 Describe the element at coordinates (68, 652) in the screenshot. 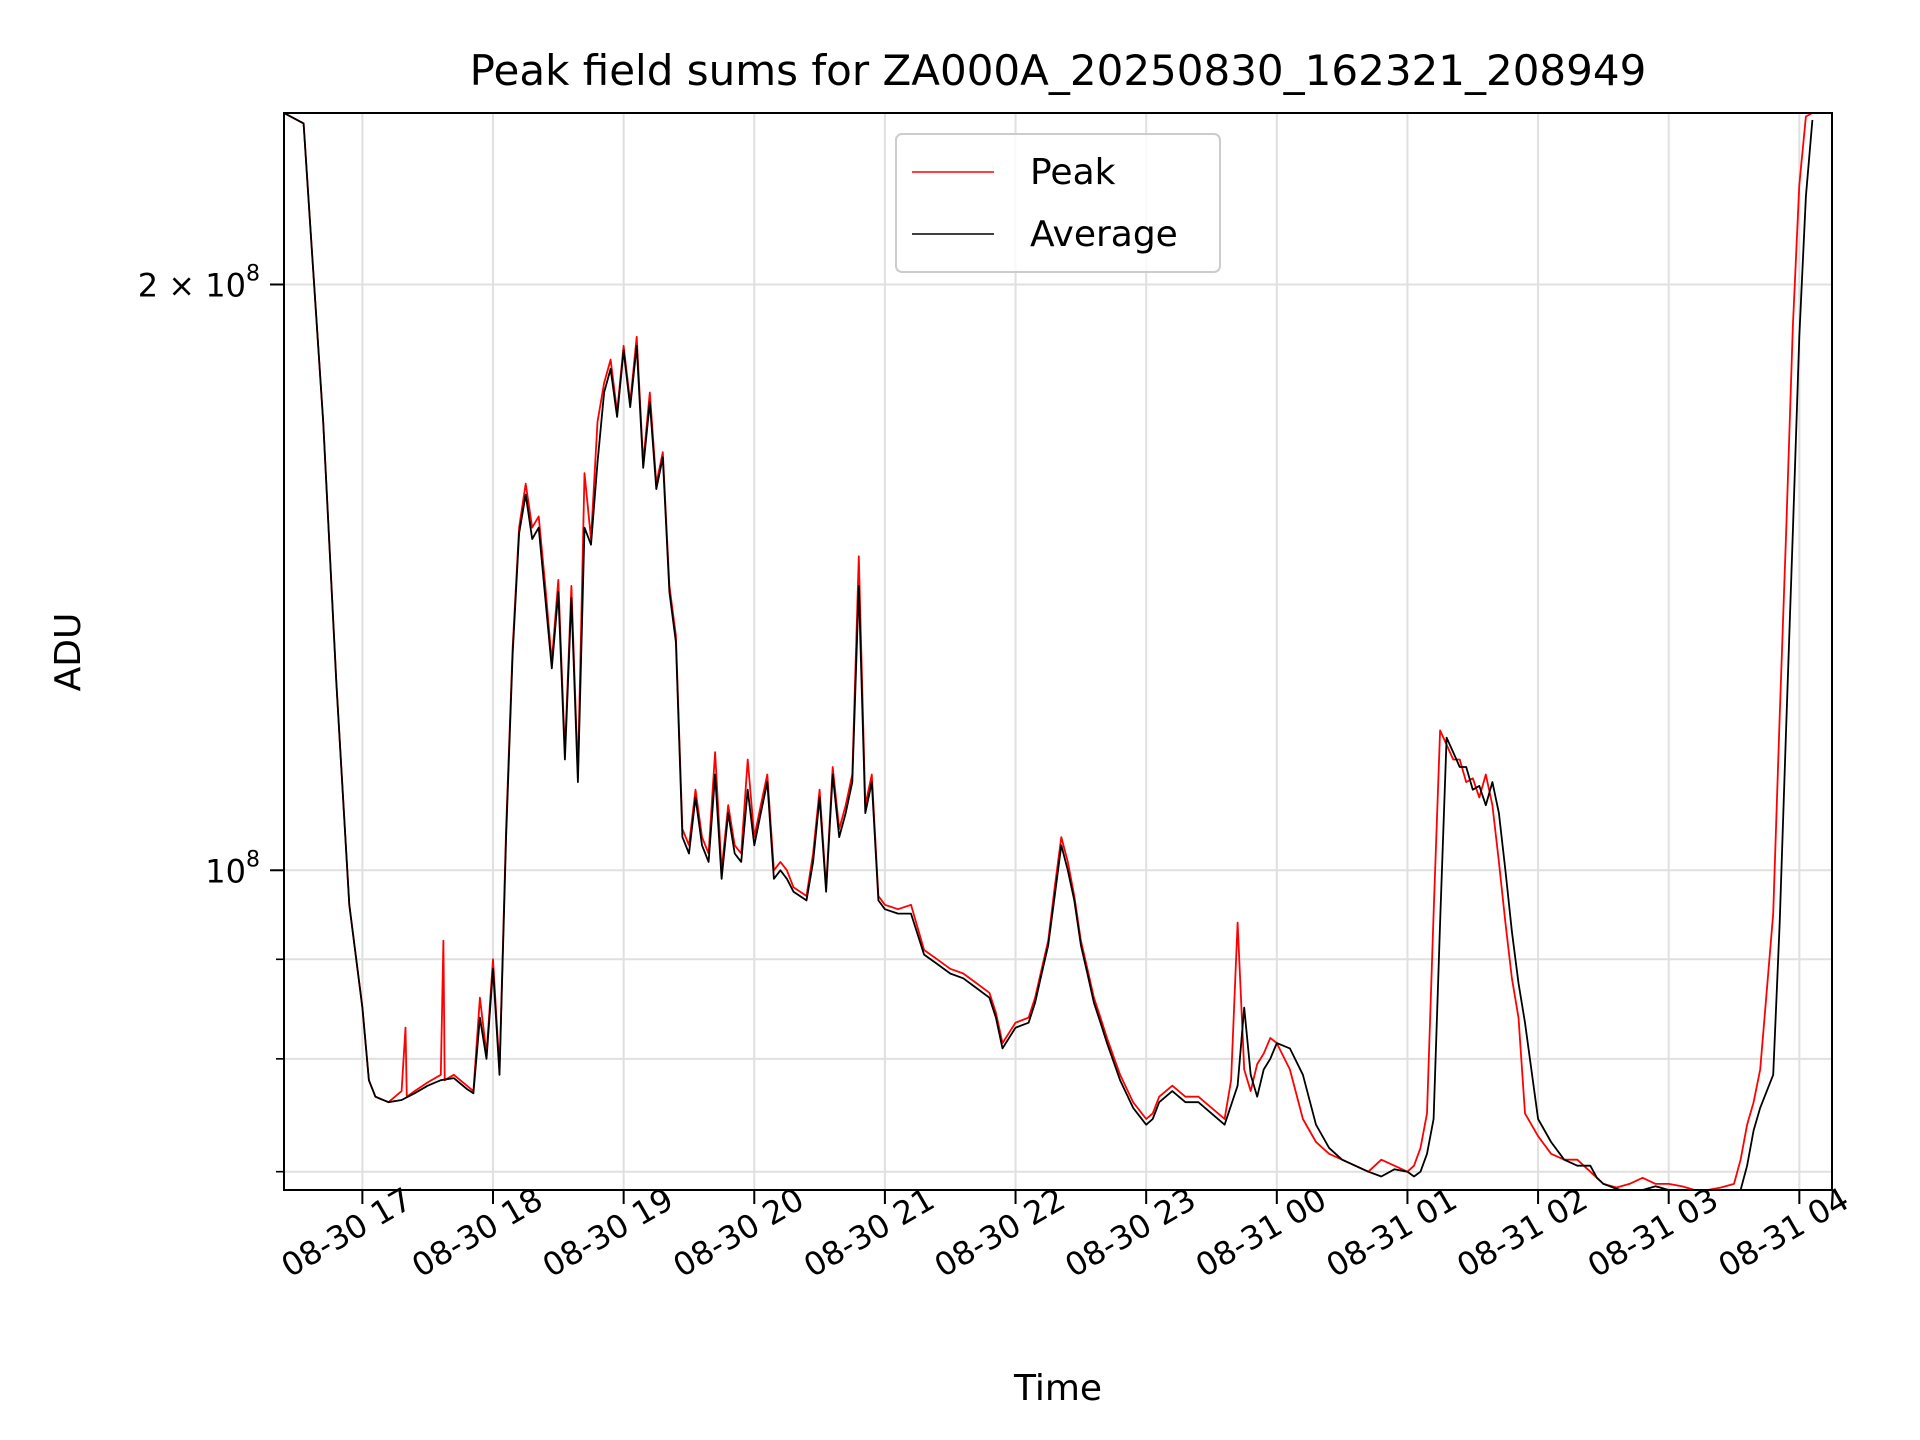

I see `y-axis-label: ADU` at that location.